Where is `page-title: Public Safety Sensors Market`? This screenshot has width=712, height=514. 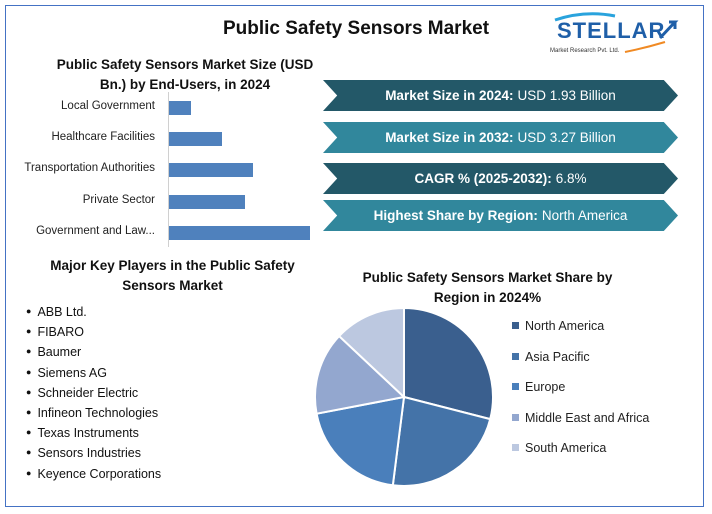
page-title: Public Safety Sensors Market is located at coordinates (356, 28).